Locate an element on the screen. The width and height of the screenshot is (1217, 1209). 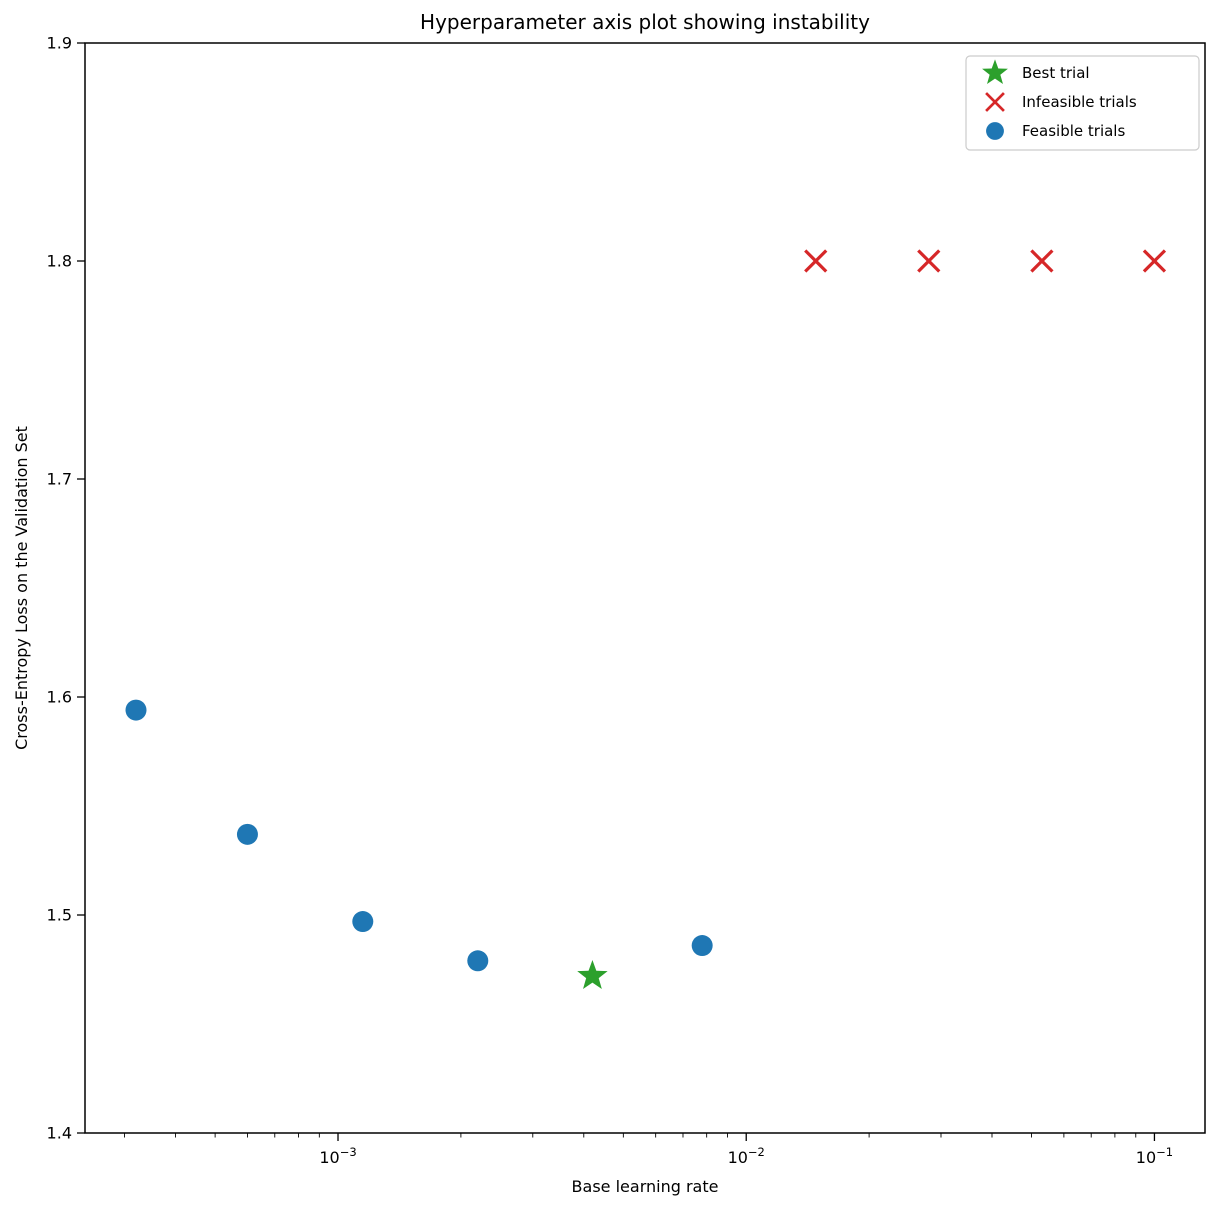
x-tick-label: 10⁻³ is located at coordinates (337, 1156).